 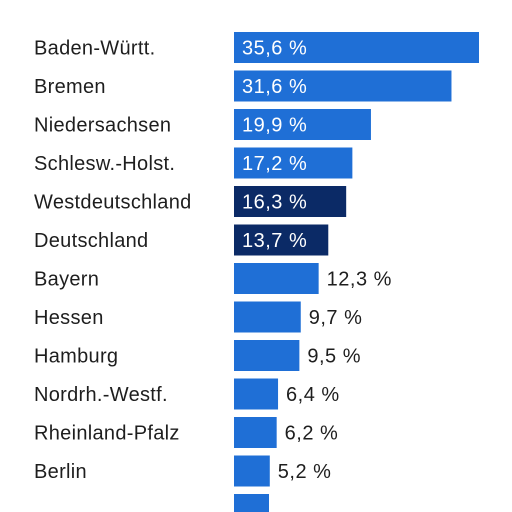 I want to click on value-label: 31,6 %, so click(x=274, y=87).